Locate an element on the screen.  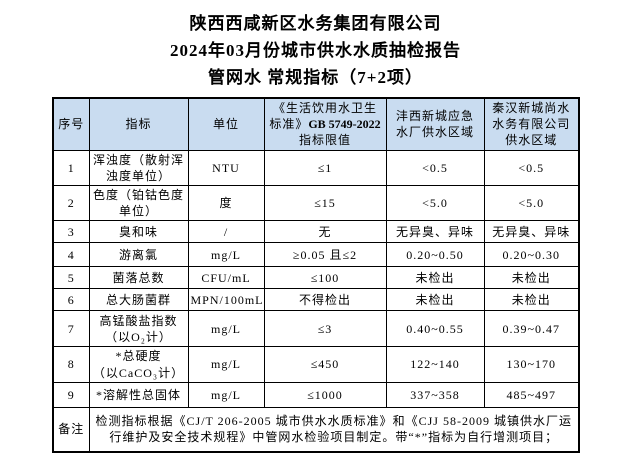
cell-indicator: 游离氯 is located at coordinates (138, 255).